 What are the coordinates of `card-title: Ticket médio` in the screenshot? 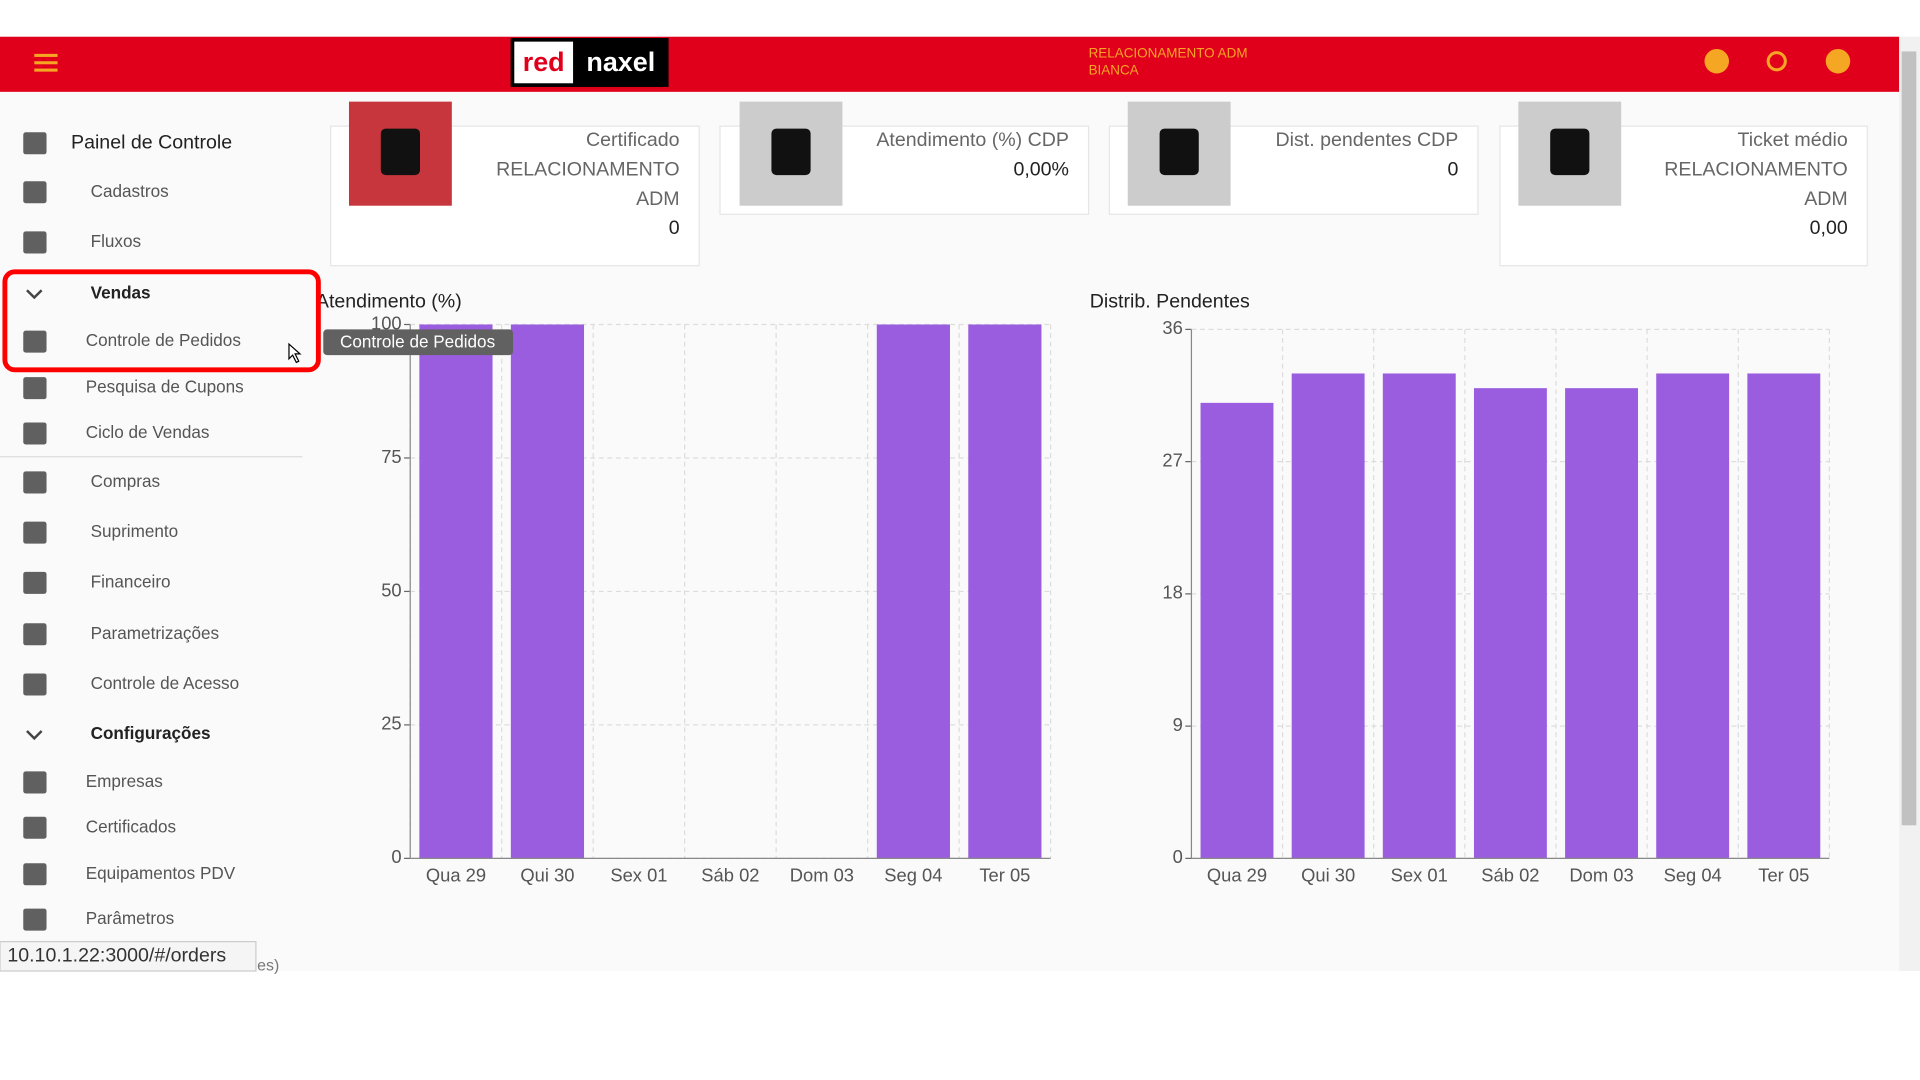 It's located at (1792, 140).